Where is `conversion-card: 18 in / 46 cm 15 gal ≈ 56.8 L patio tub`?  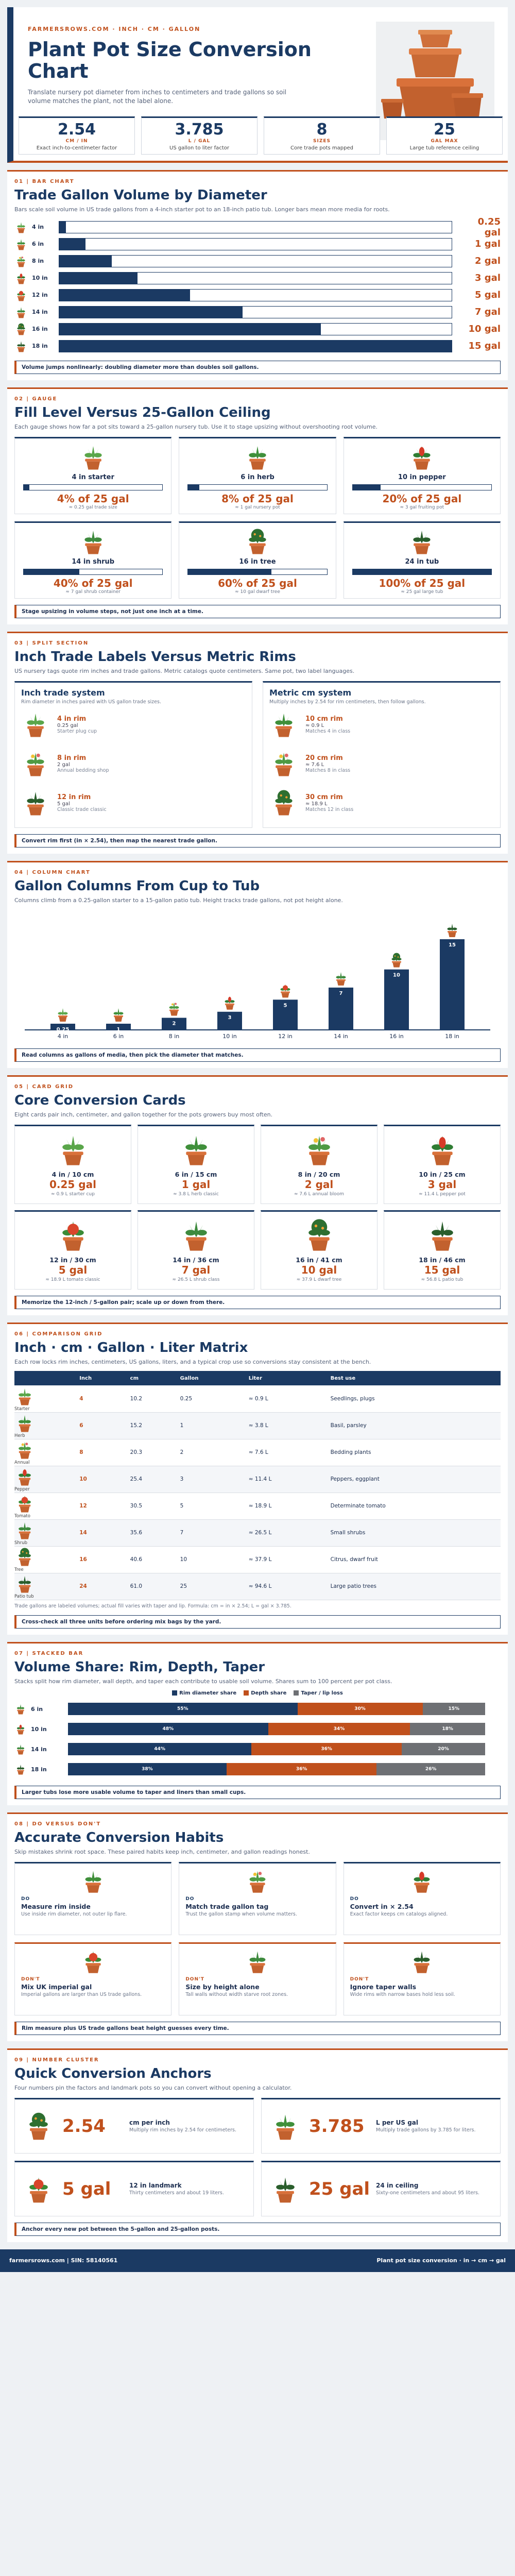 conversion-card: 18 in / 46 cm 15 gal ≈ 56.8 L patio tub is located at coordinates (442, 1250).